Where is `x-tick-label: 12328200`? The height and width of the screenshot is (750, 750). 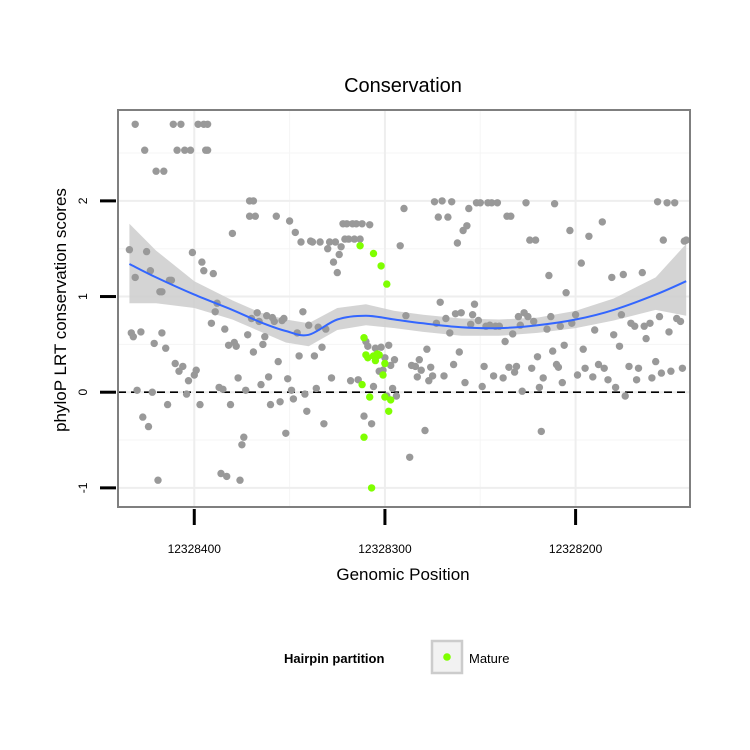 x-tick-label: 12328200 is located at coordinates (576, 549).